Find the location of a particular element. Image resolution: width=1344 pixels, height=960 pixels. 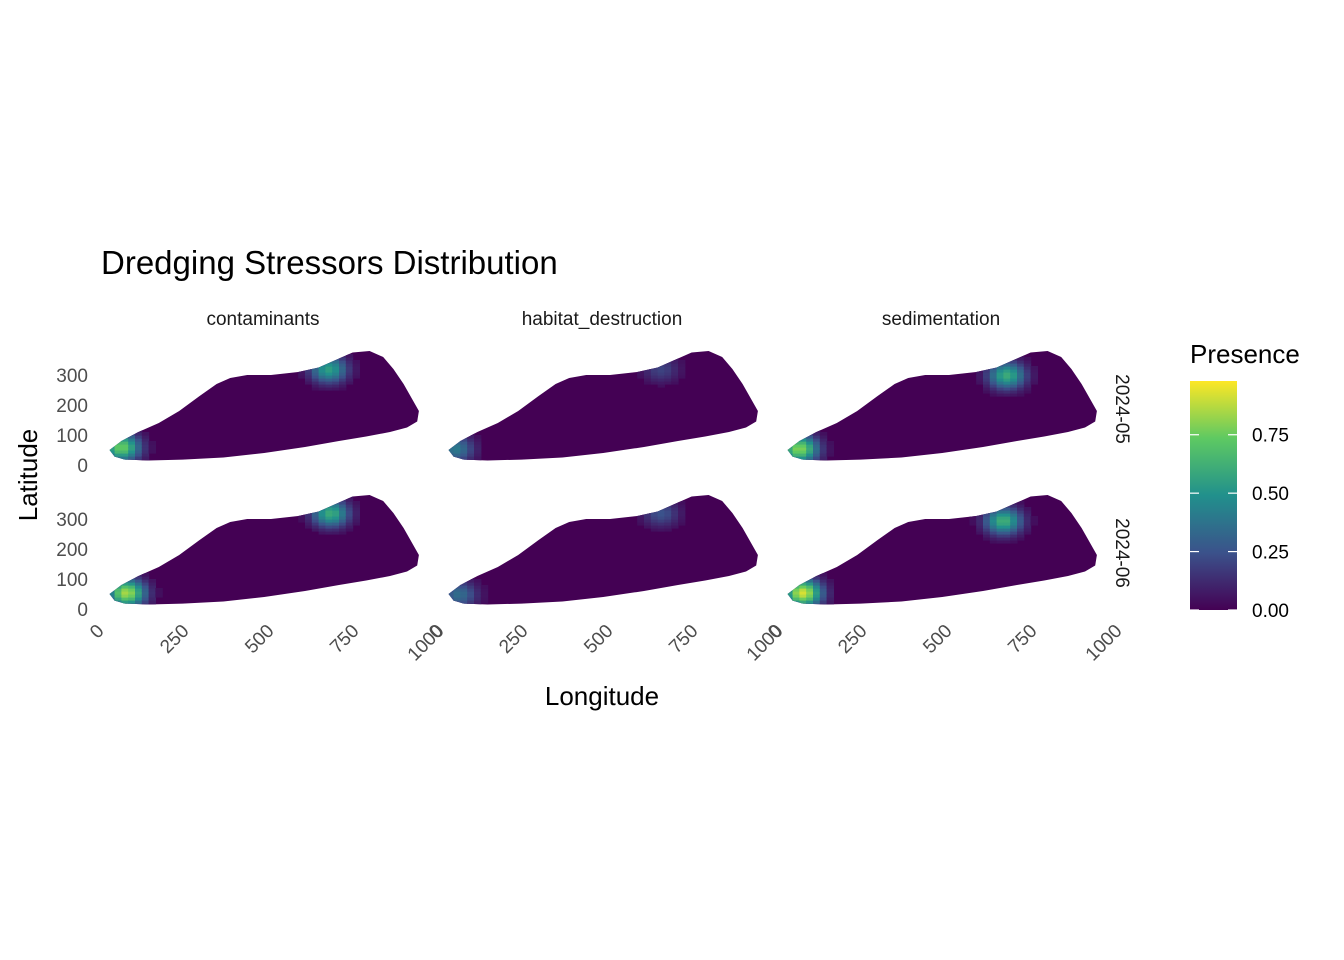

y-tick-label: 300 is located at coordinates (72, 520).